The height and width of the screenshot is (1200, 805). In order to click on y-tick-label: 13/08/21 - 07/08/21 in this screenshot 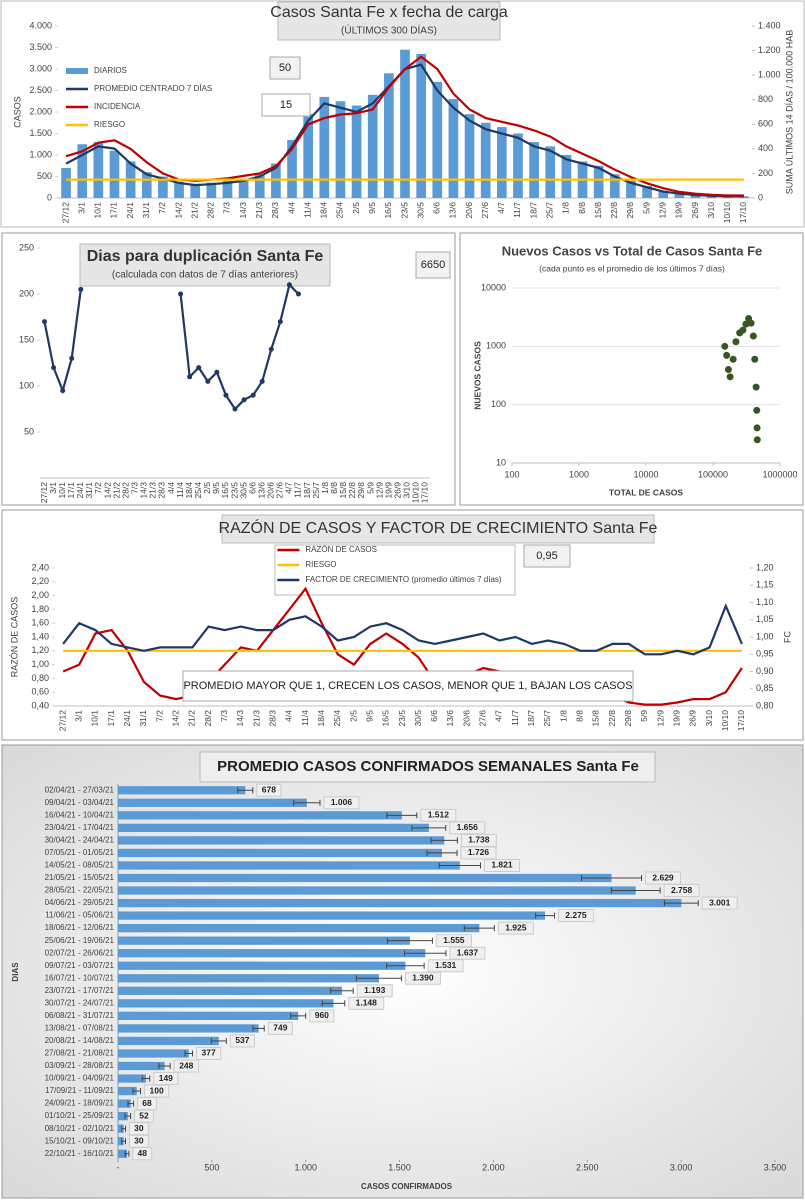, I will do `click(80, 1028)`.